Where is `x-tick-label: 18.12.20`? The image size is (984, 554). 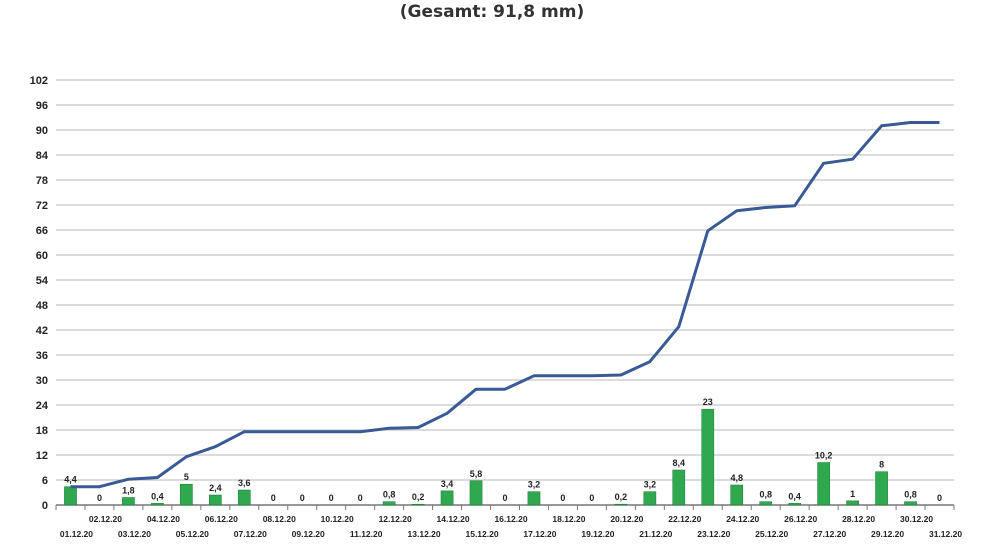
x-tick-label: 18.12.20 is located at coordinates (568, 519).